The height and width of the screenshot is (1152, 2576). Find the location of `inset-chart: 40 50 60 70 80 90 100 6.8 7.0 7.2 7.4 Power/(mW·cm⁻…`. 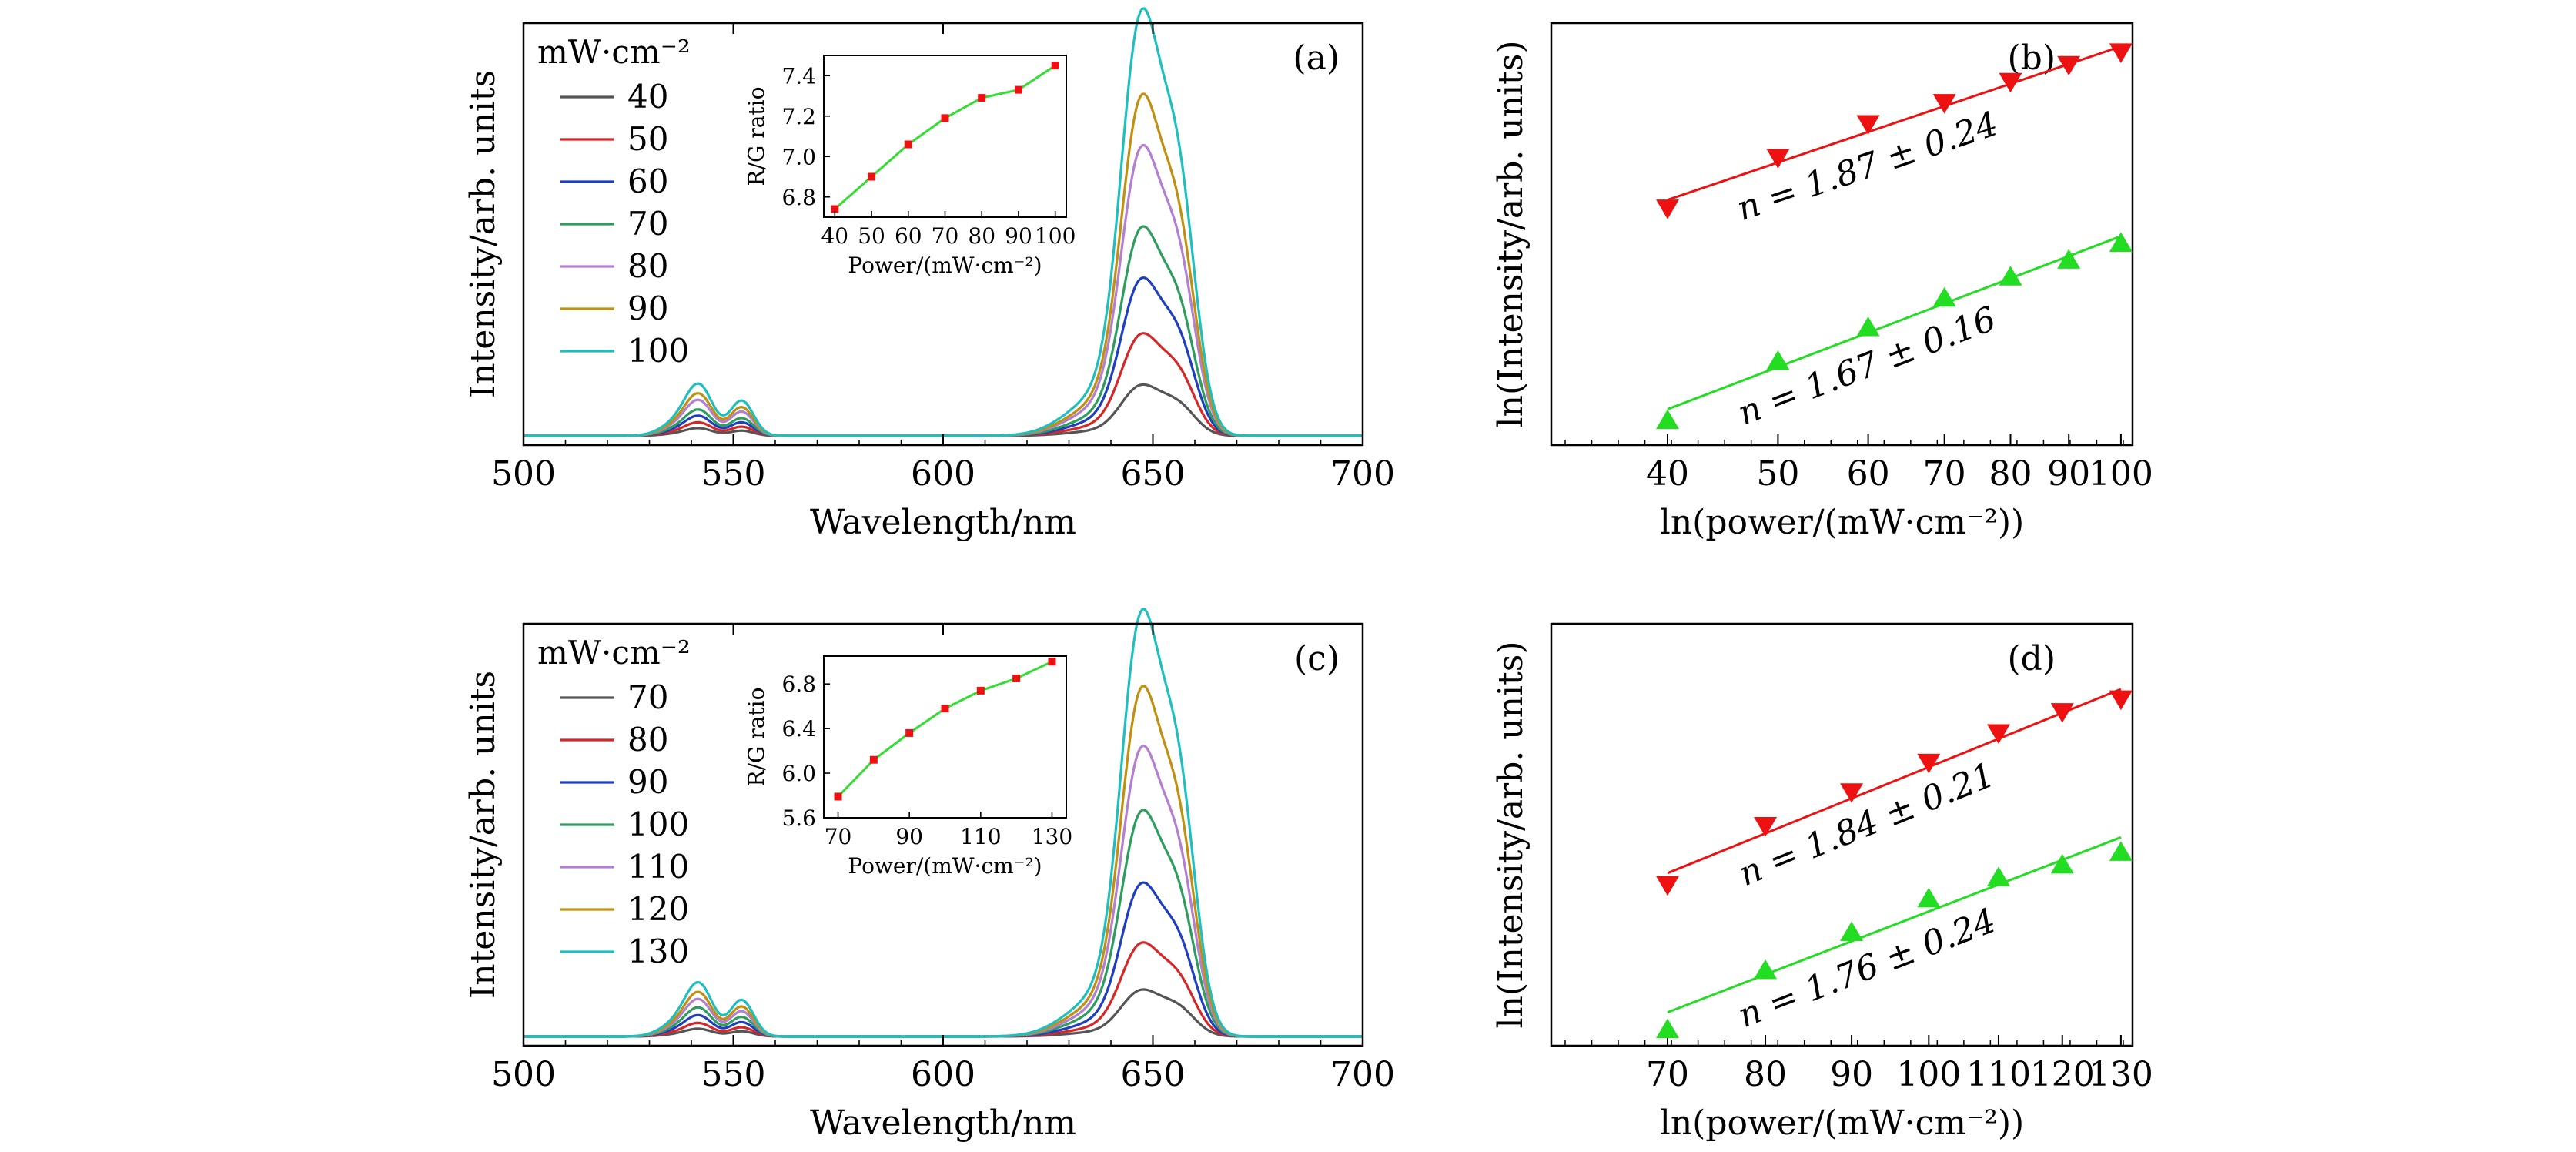

inset-chart: 40 50 60 70 80 90 100 6.8 7.0 7.2 7.4 Power/(mW·cm⁻… is located at coordinates (910, 166).